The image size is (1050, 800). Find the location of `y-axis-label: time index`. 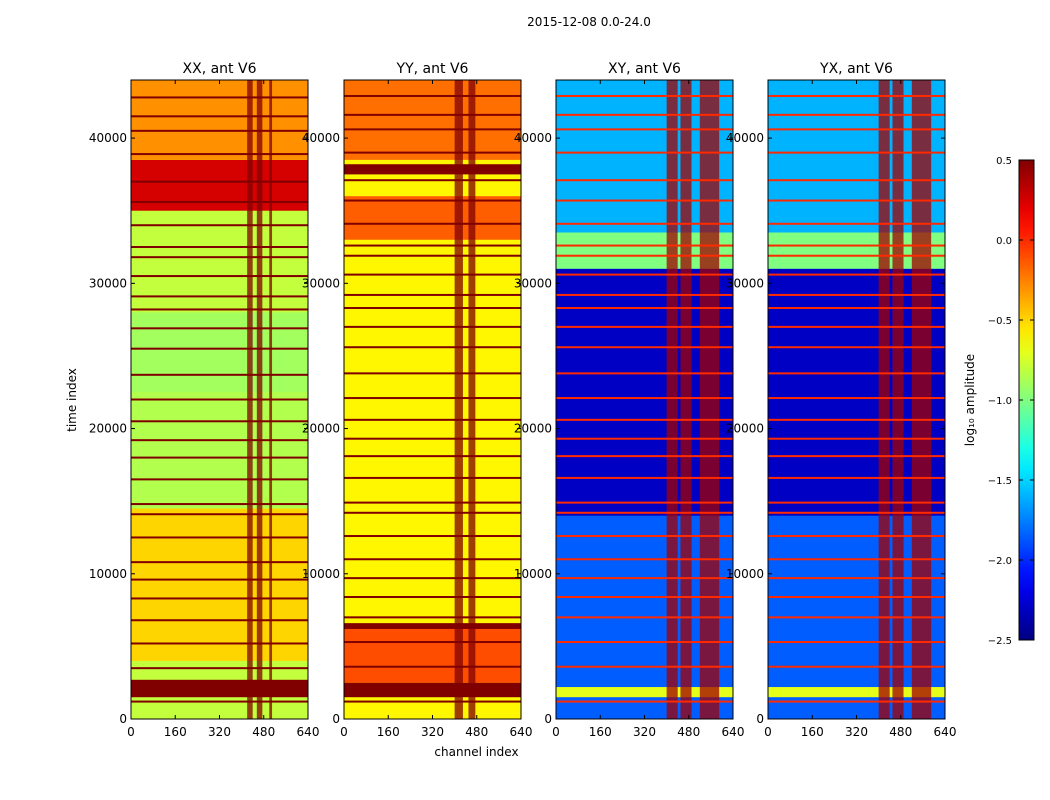

y-axis-label: time index is located at coordinates (72, 400).